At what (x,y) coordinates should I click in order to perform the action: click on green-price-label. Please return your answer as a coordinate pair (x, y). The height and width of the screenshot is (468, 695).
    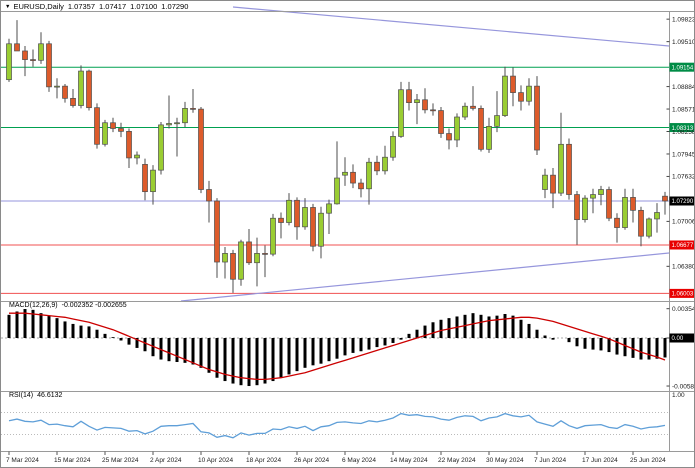
    Looking at the image, I should click on (681, 67).